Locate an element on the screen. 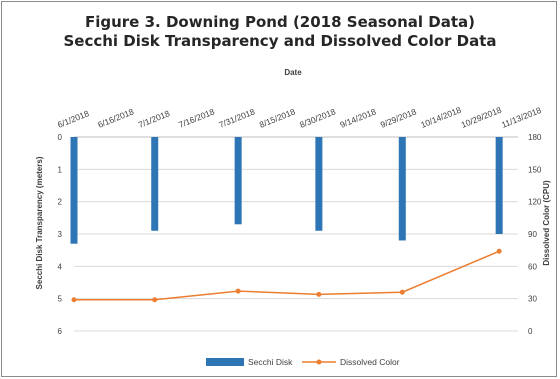 This screenshot has width=560, height=379. x-tick-label: 8/30/2018 is located at coordinates (317, 118).